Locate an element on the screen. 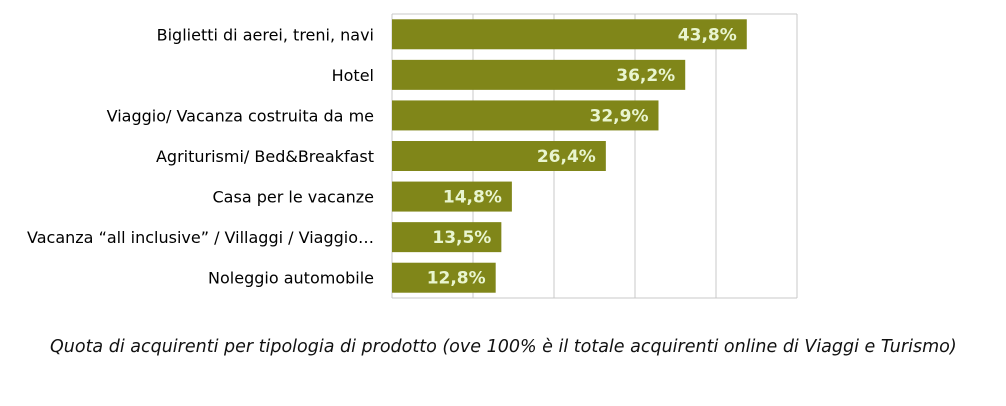 Image resolution: width=1006 pixels, height=406 pixels. value-label: 32,9% is located at coordinates (619, 116).